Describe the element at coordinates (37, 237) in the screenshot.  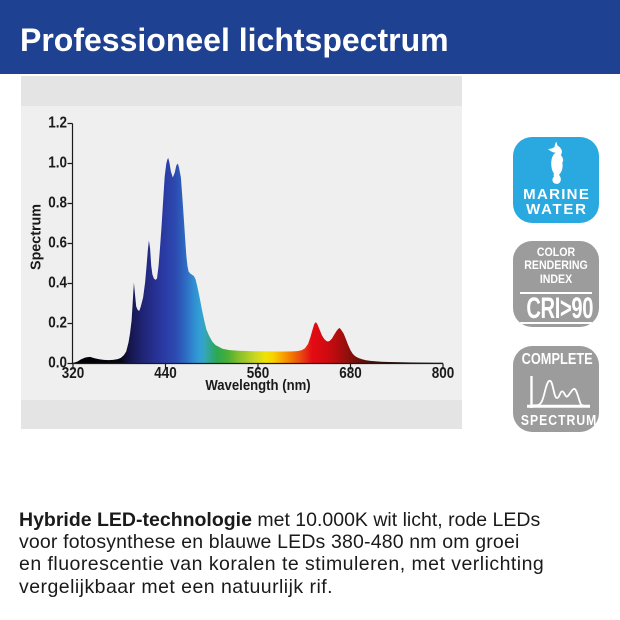
I see `svg-text: Spectrum` at that location.